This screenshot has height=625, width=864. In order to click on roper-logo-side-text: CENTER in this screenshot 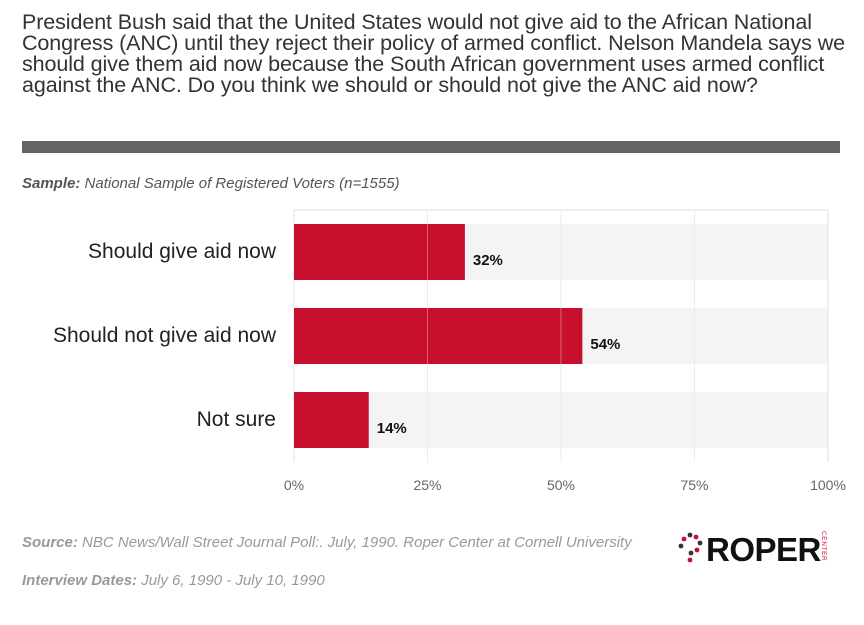, I will do `click(823, 546)`.